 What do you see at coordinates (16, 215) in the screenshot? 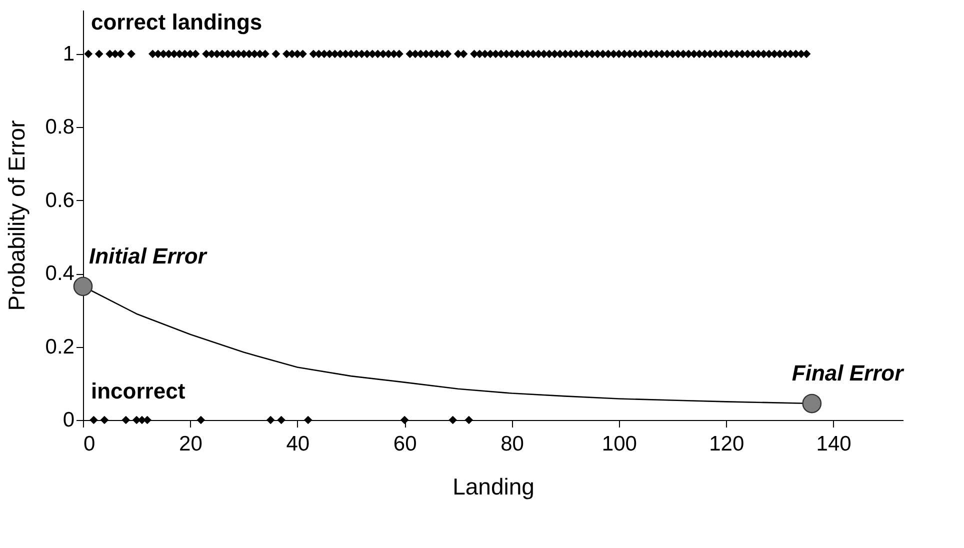
I see `y-axis-title: Probability of Error` at bounding box center [16, 215].